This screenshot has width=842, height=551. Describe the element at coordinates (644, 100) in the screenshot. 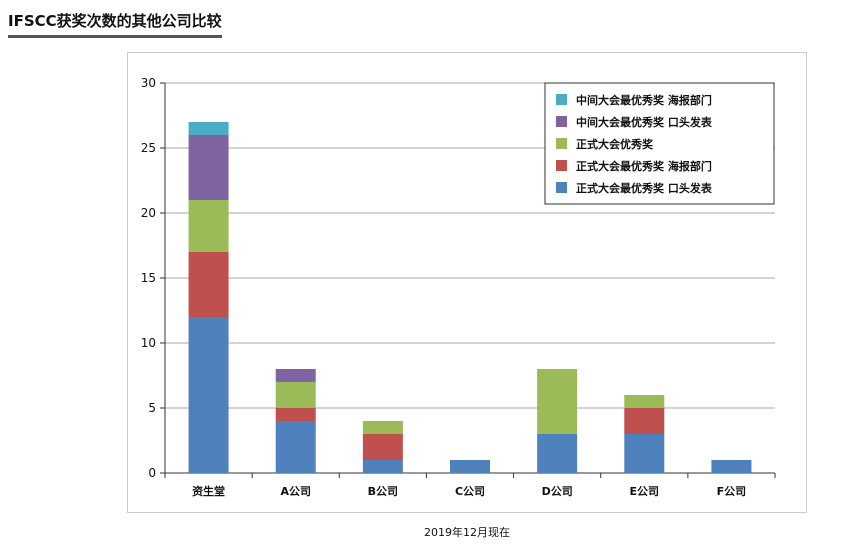

I see `legend-label: 中间大会最优秀奖 海报部门` at that location.